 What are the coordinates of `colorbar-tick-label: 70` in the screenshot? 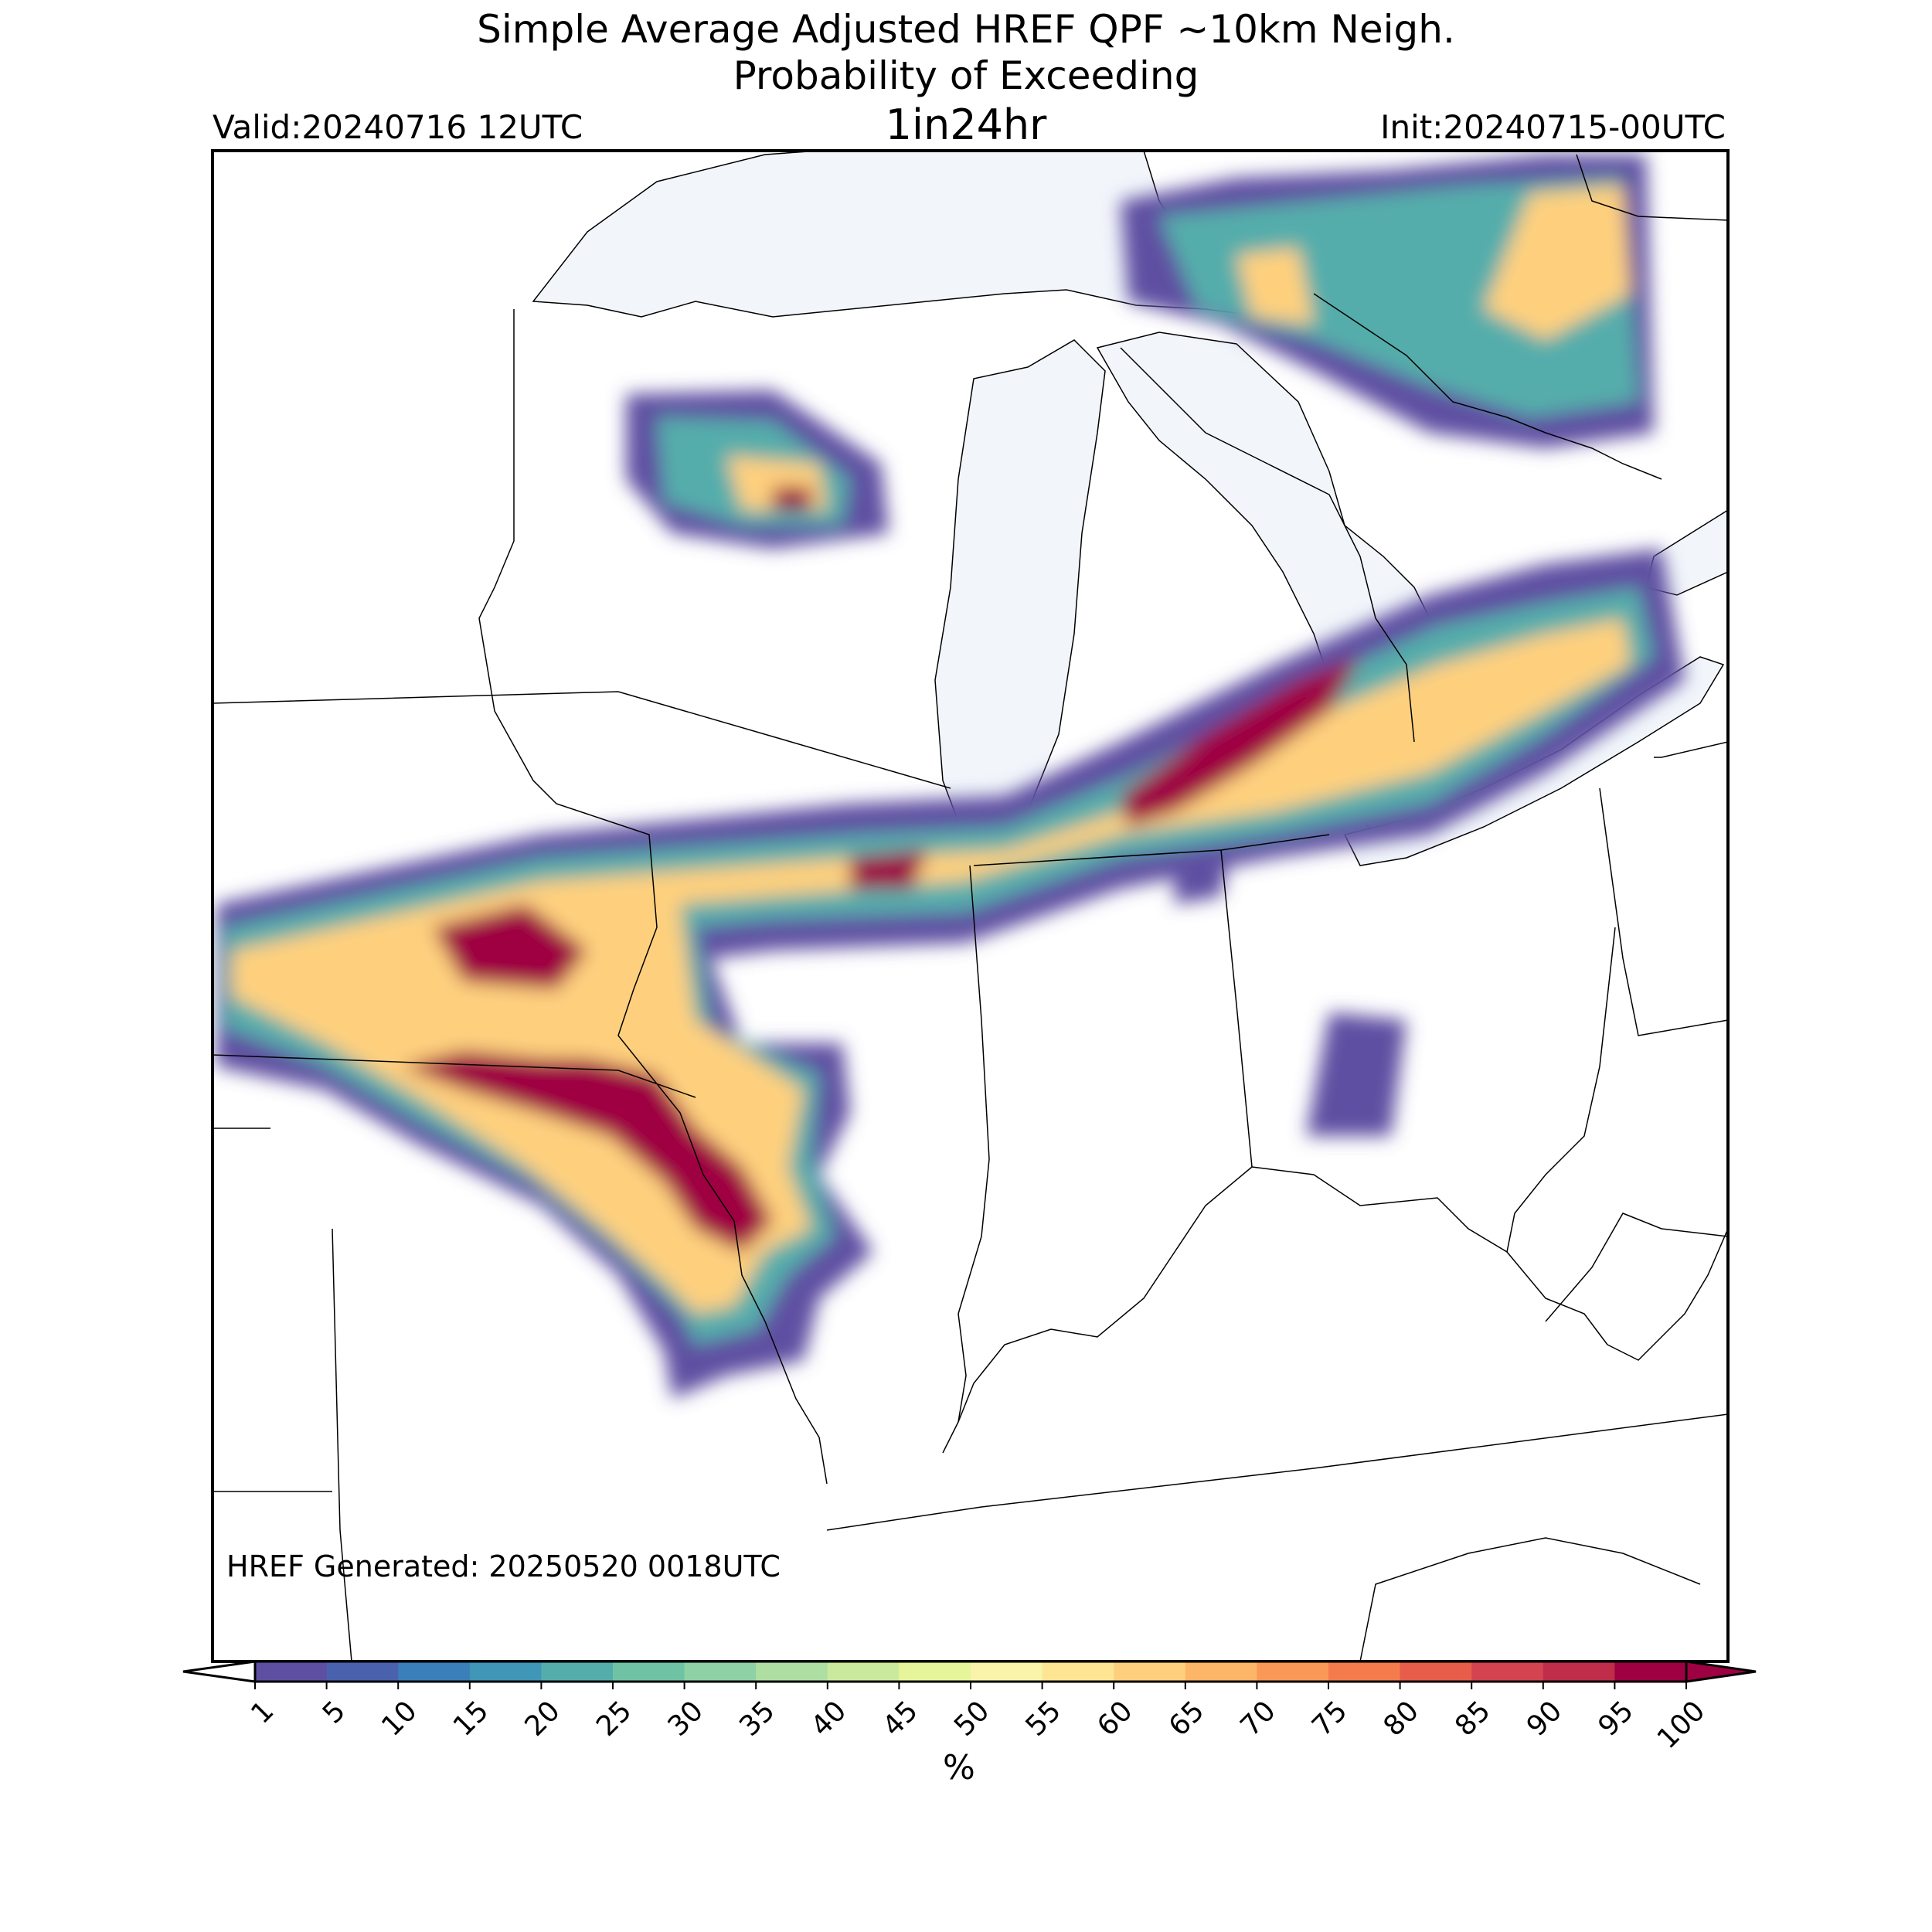 It's located at (1257, 1718).